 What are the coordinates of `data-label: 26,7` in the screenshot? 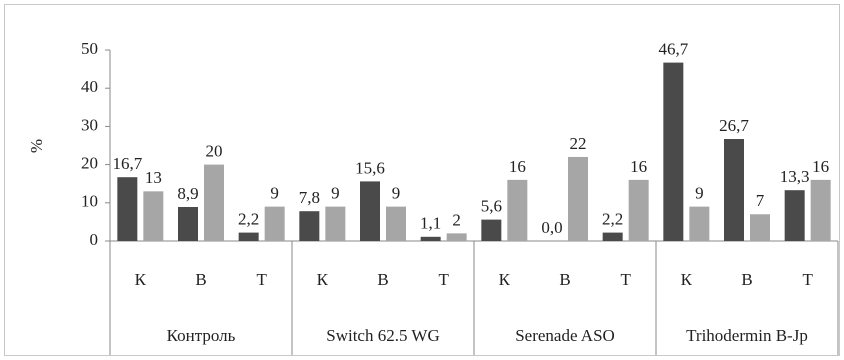 It's located at (734, 125).